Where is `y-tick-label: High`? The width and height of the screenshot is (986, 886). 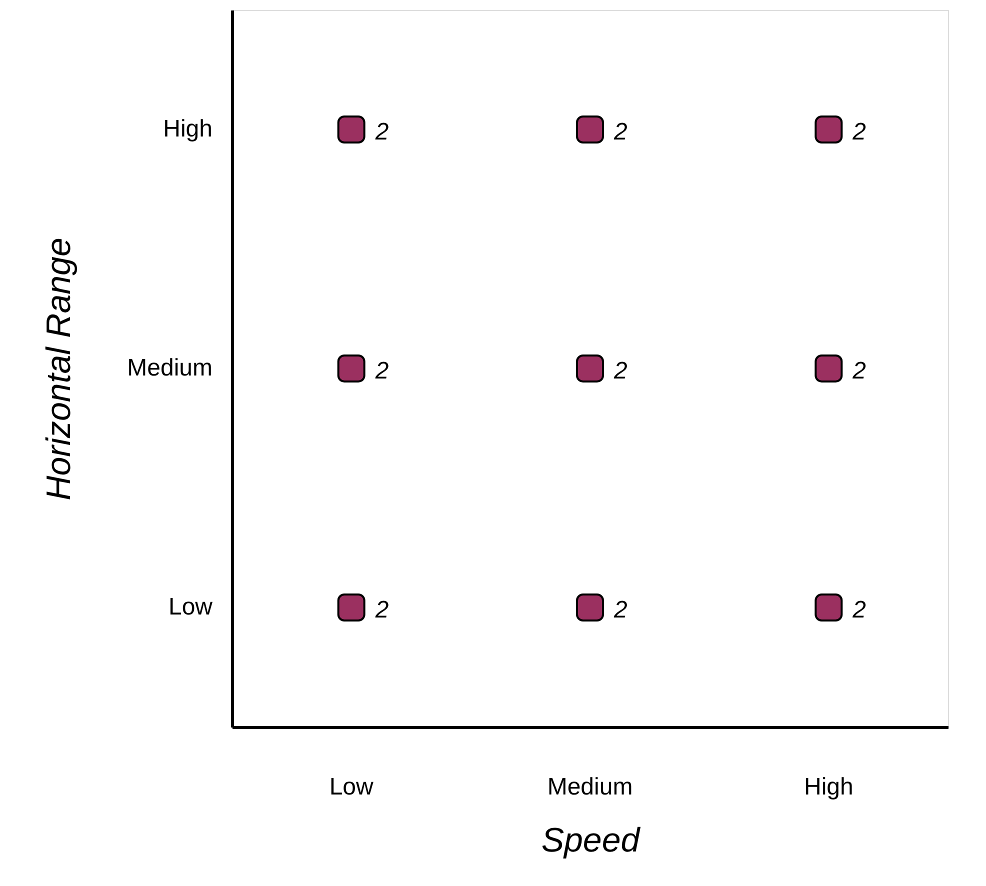 y-tick-label: High is located at coordinates (187, 129).